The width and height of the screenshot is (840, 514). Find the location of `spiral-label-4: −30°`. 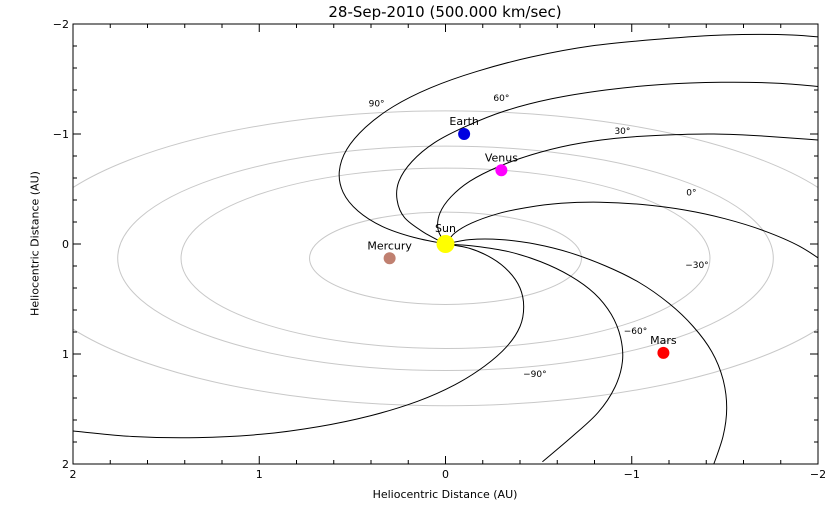

spiral-label-4: −30° is located at coordinates (697, 266).